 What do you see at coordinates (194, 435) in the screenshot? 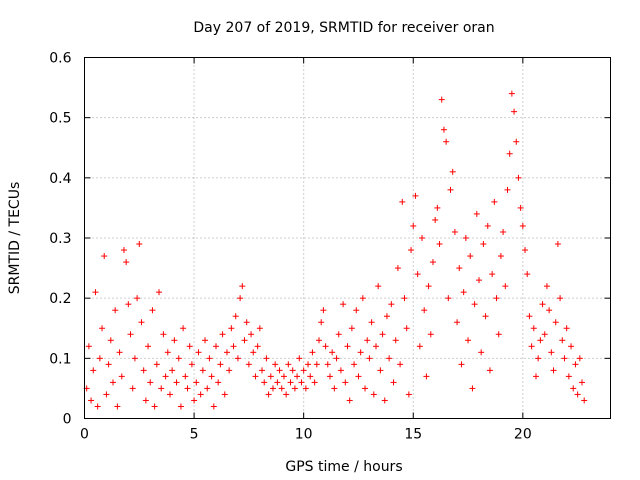
I see `x-tick-label: 5` at bounding box center [194, 435].